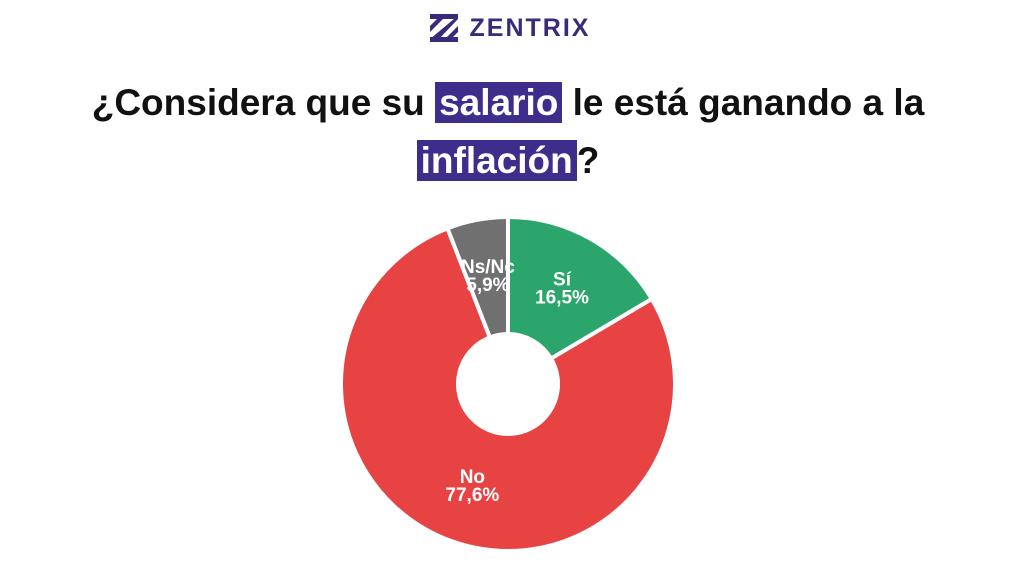 The image size is (1016, 572). I want to click on logo-icon, so click(443, 28).